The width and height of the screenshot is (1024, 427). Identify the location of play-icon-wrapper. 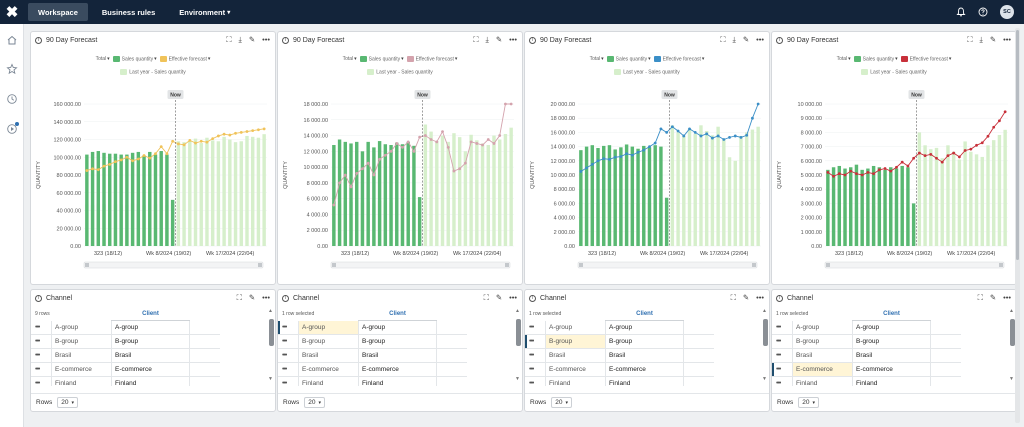
(12, 128).